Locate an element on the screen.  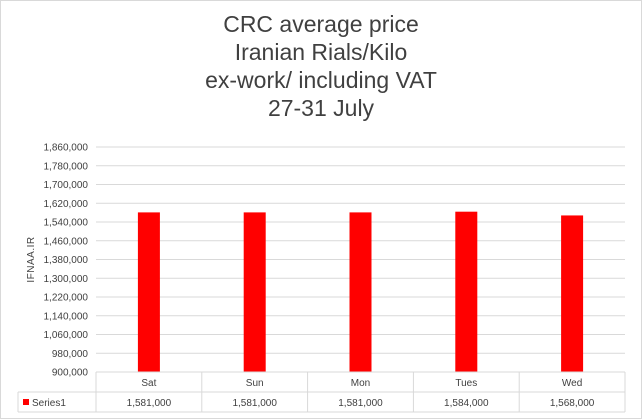
category-label: Wed is located at coordinates (572, 383).